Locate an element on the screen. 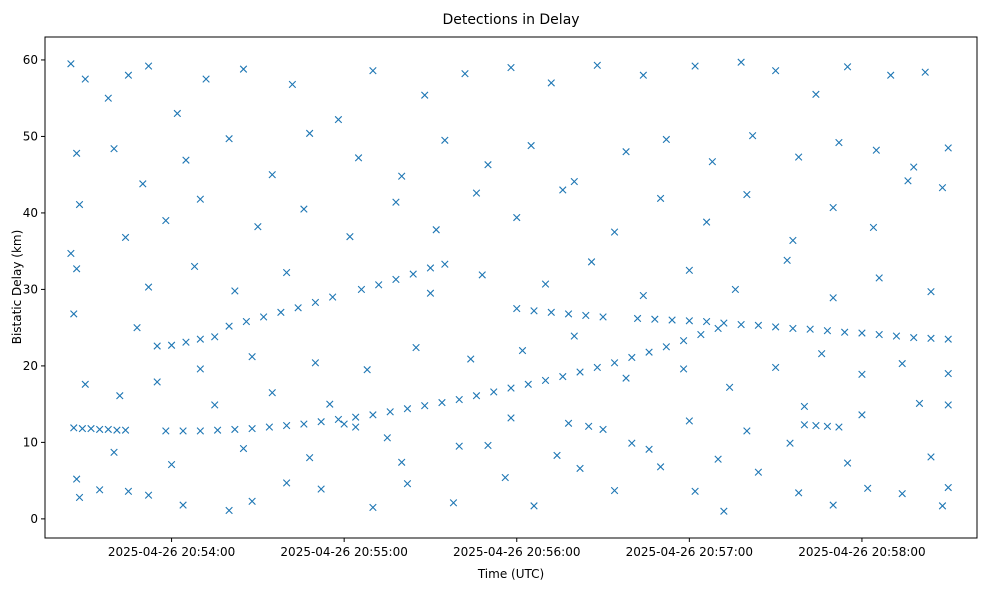 This screenshot has width=989, height=594. x-tick-label: 2025-04-26 20:57:00 is located at coordinates (689, 552).